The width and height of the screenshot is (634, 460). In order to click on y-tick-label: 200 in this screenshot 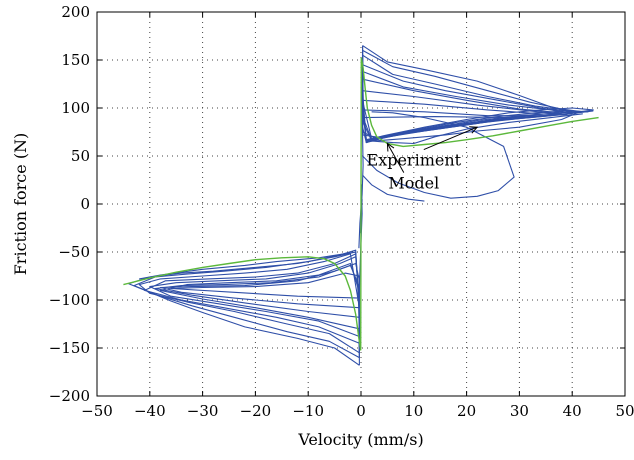, I will do `click(75, 12)`.